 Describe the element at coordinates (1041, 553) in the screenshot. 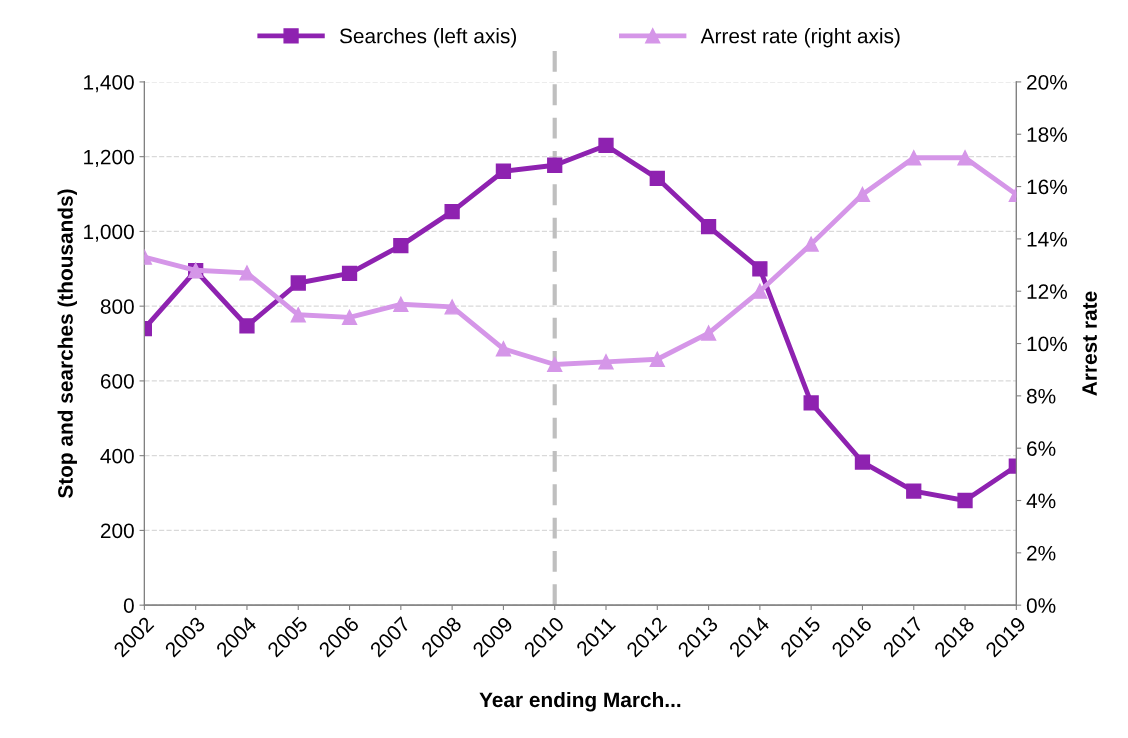

I see `y2-tick-label: 2%` at that location.